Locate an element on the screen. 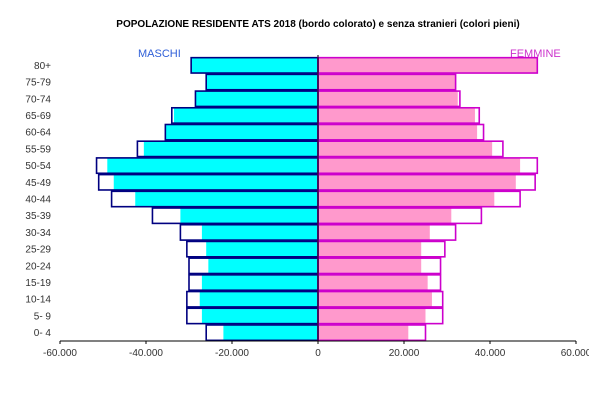 The height and width of the screenshot is (396, 589). x-tick-label: 60.000 is located at coordinates (575, 353).